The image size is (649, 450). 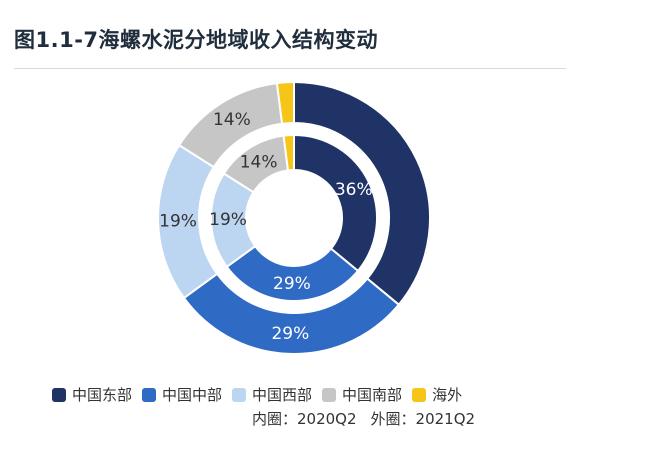 What do you see at coordinates (423, 419) in the screenshot?
I see `outer-ring-note: 外圈：2021Q2` at bounding box center [423, 419].